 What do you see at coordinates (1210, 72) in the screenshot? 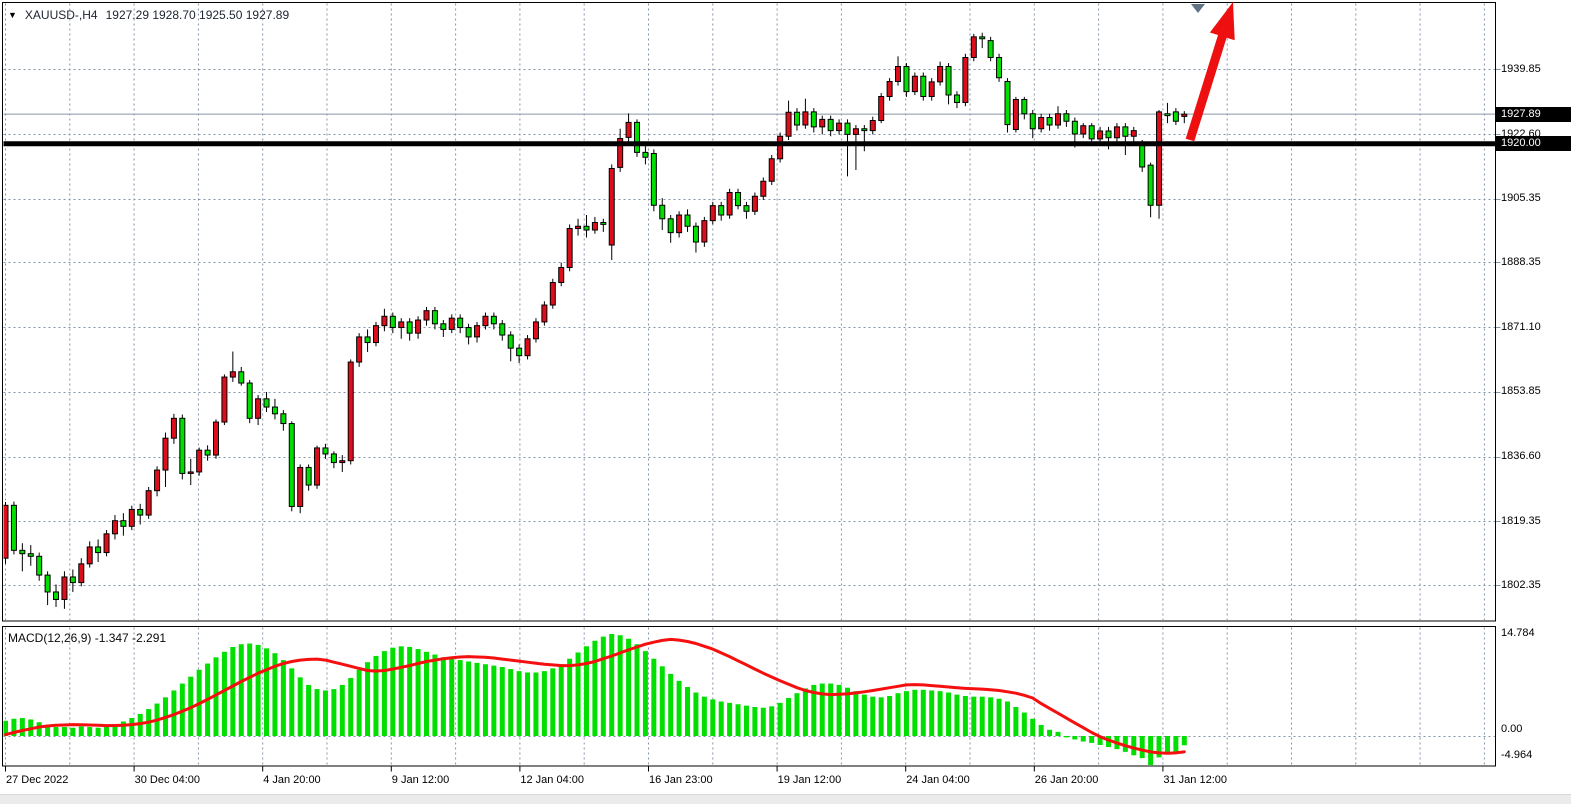
I see `up-arrow-annotation` at bounding box center [1210, 72].